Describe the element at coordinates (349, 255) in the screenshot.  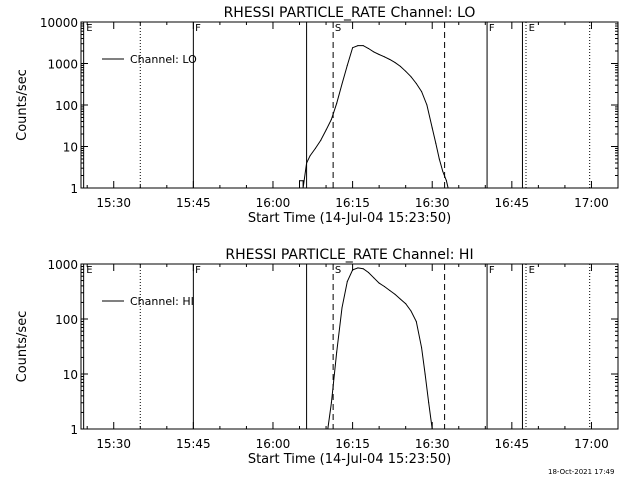
I see `chart-title: RHESSI PARTICLE_RATE Channel: HI` at that location.